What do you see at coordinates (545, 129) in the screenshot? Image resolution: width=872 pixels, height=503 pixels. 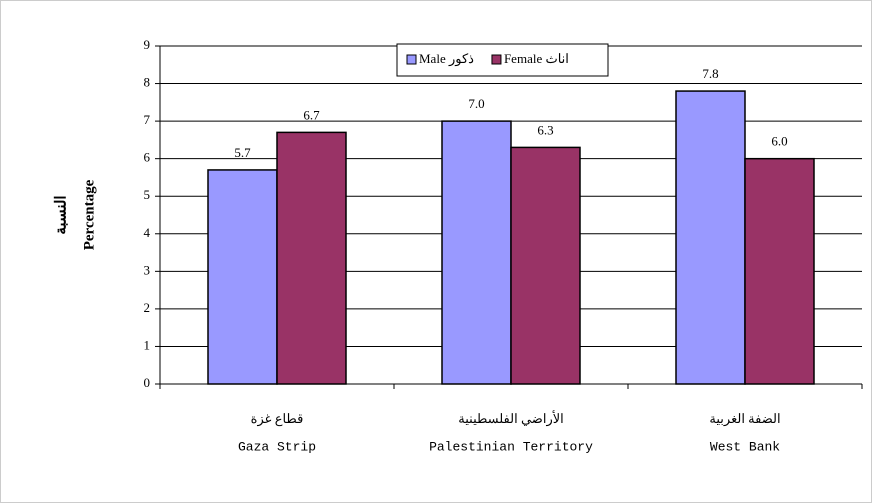 I see `value-label: 6.3` at bounding box center [545, 129].